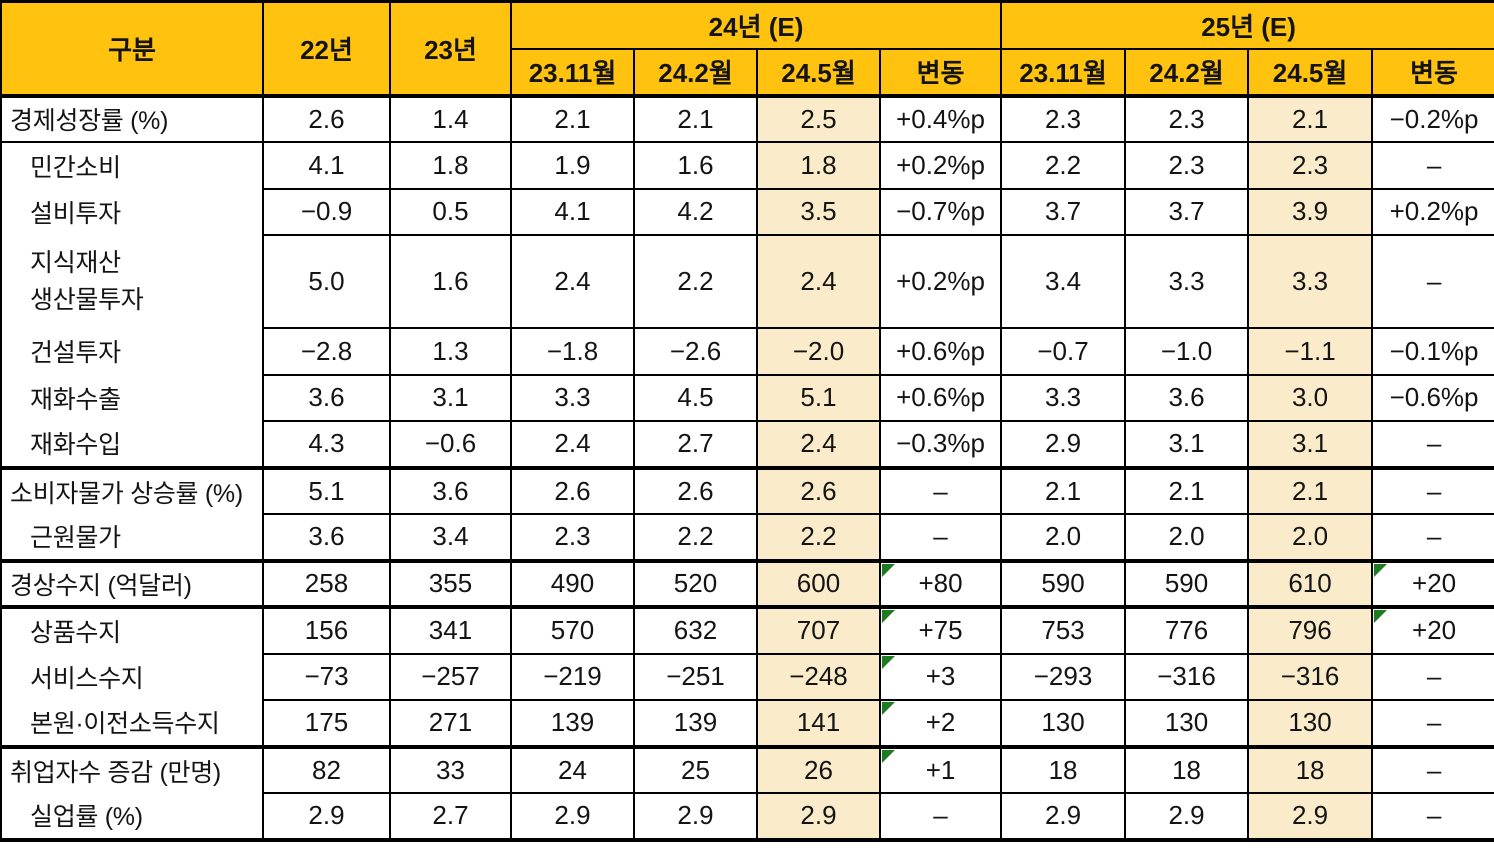 This screenshot has width=1494, height=865. What do you see at coordinates (1186, 816) in the screenshot?
I see `cell: 2.9` at bounding box center [1186, 816].